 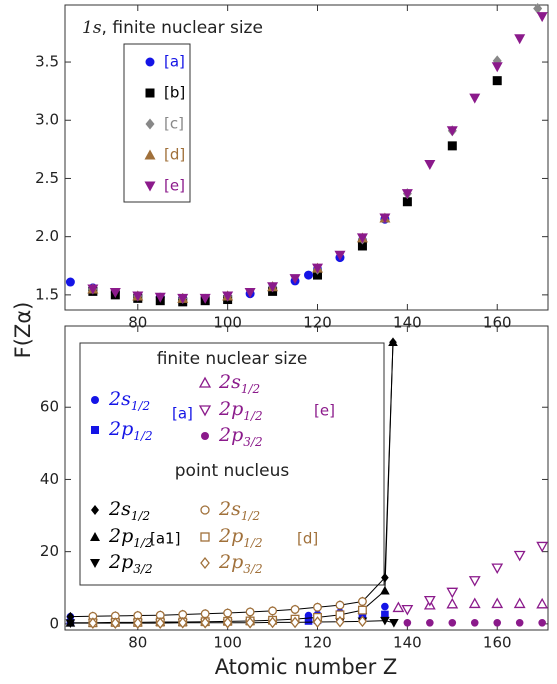 I want to click on x-axis-label: Atomic number Z, so click(x=306, y=667).